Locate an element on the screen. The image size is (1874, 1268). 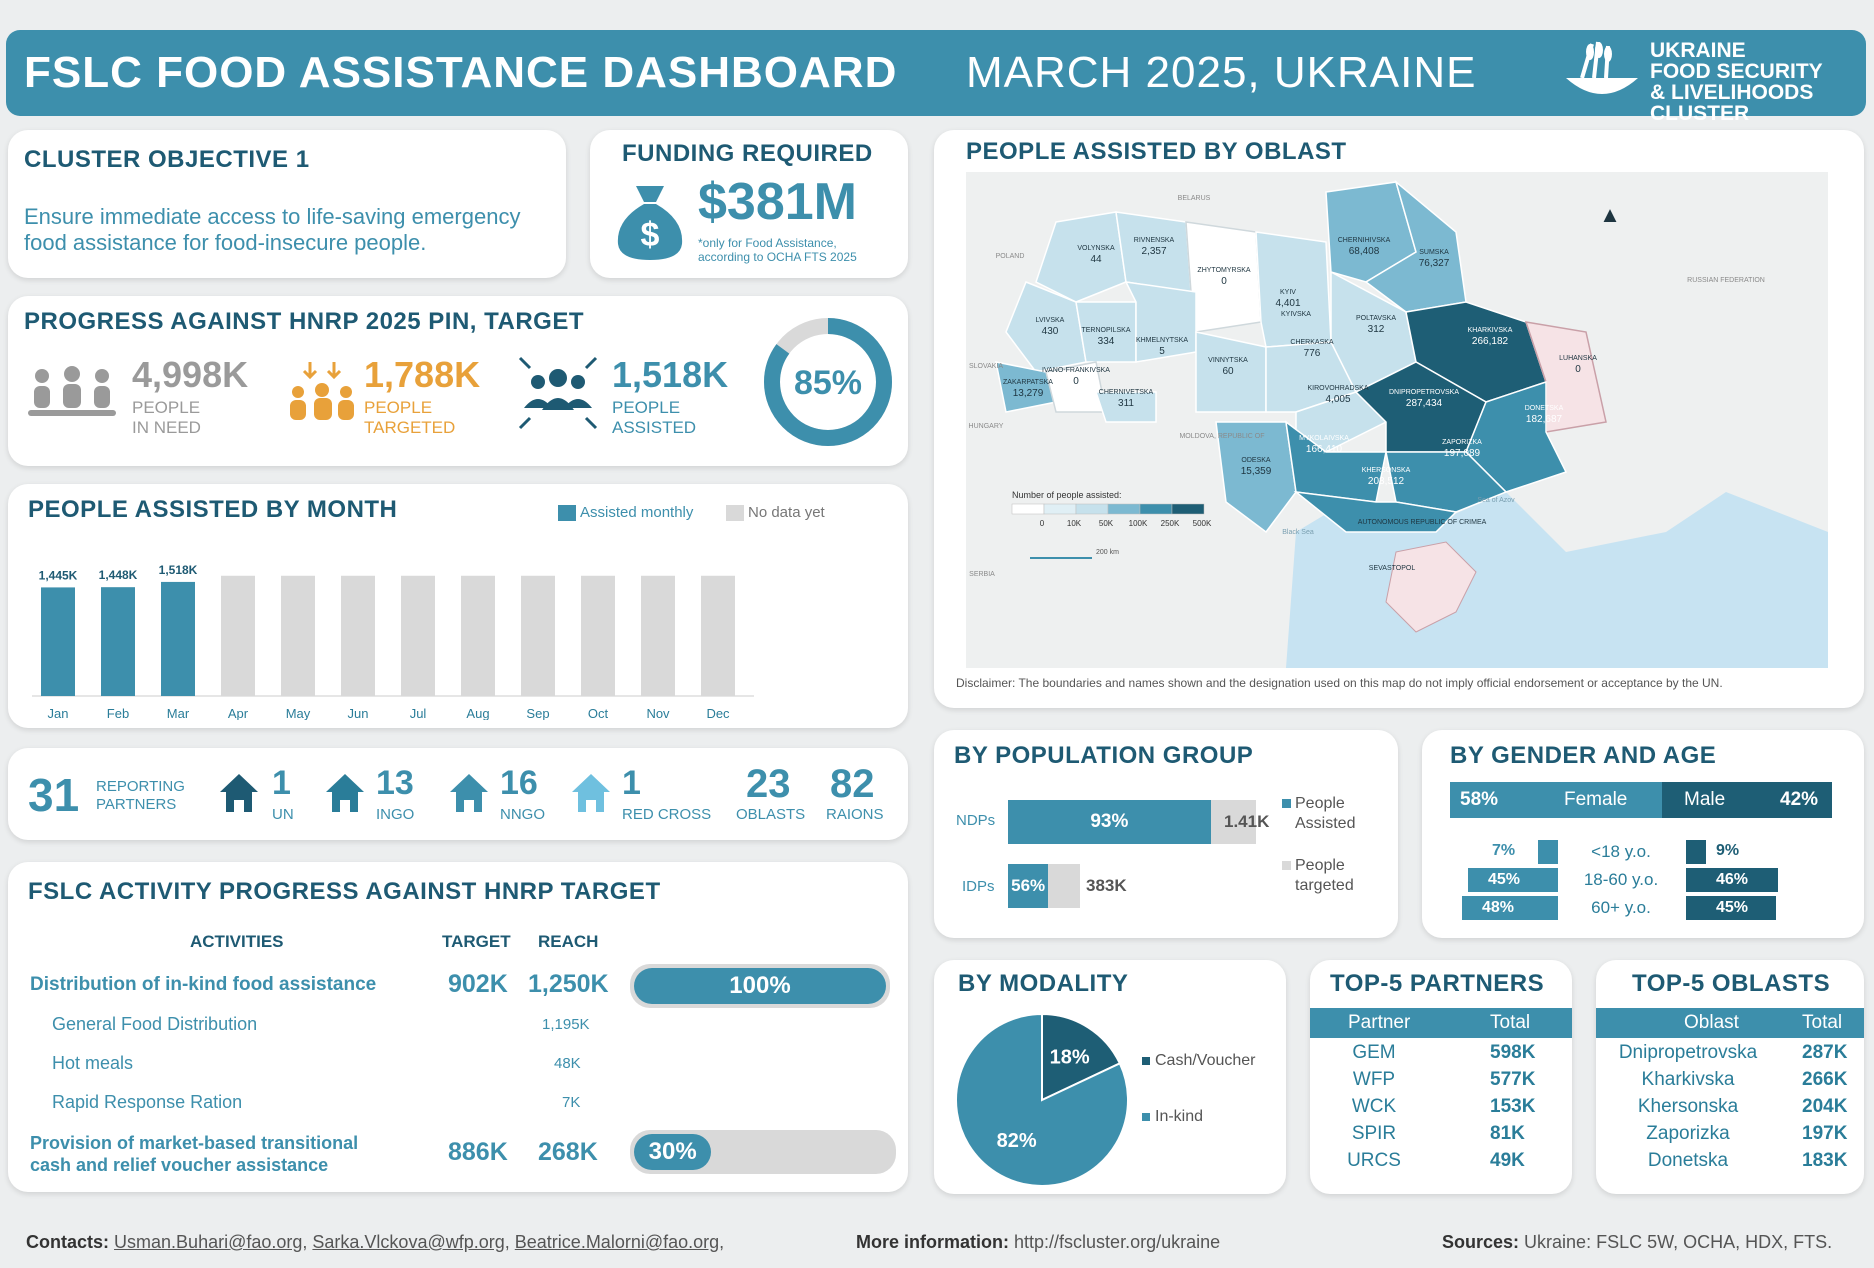
map-oblast-name: CHERNIVETSKA is located at coordinates (1126, 392).